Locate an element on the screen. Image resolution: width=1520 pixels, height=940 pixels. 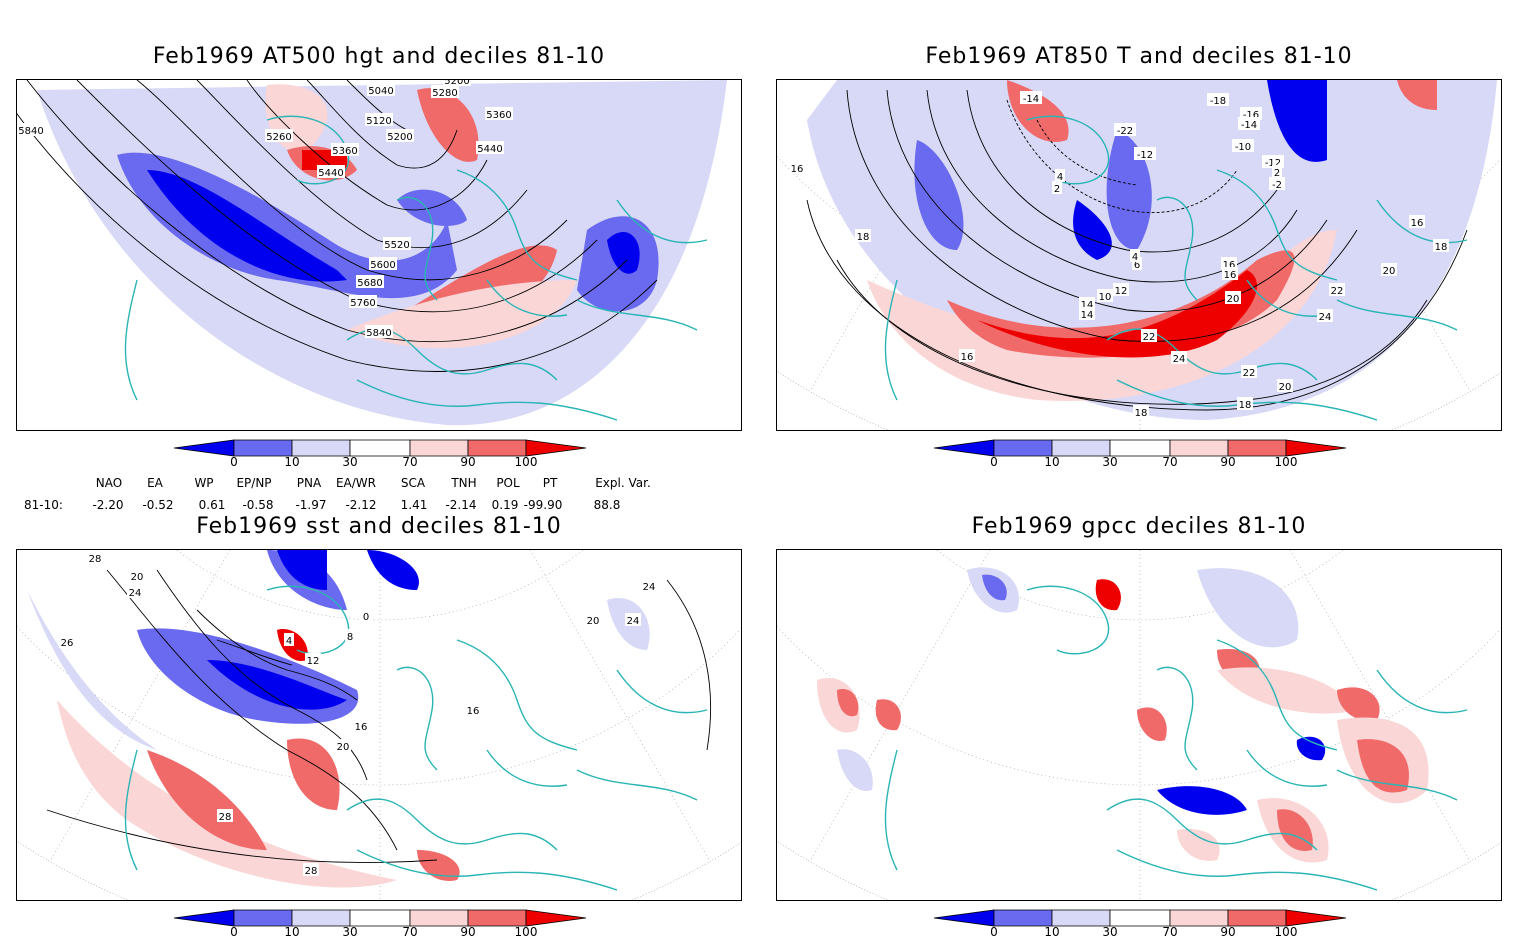
index-header: NAO is located at coordinates (109, 483).